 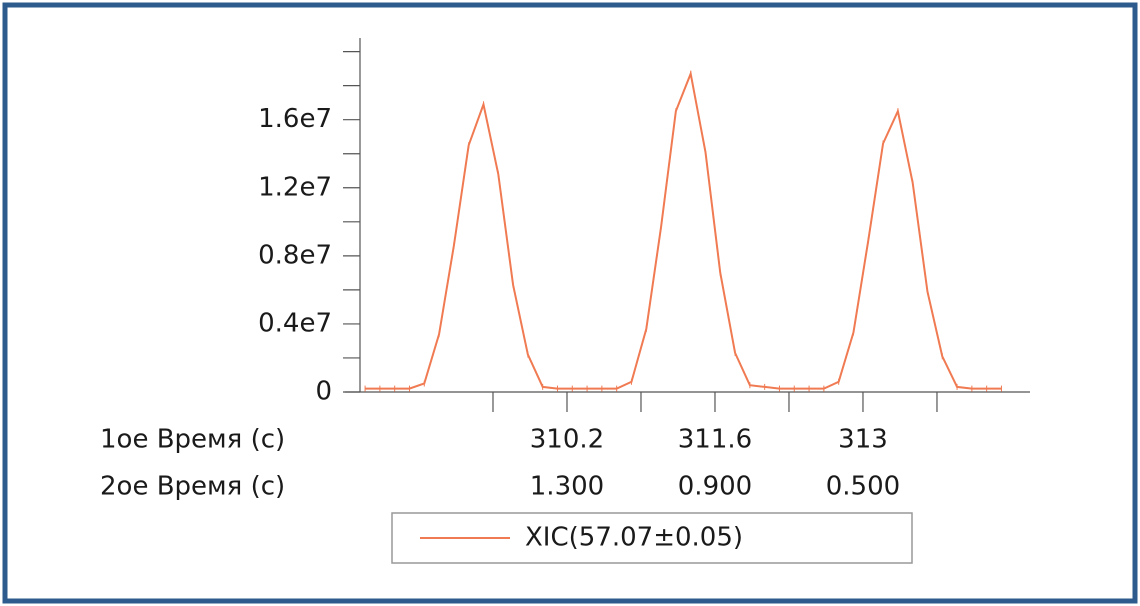 What do you see at coordinates (192, 487) in the screenshot?
I see `x2-axis-label: 2ое Время (с)` at bounding box center [192, 487].